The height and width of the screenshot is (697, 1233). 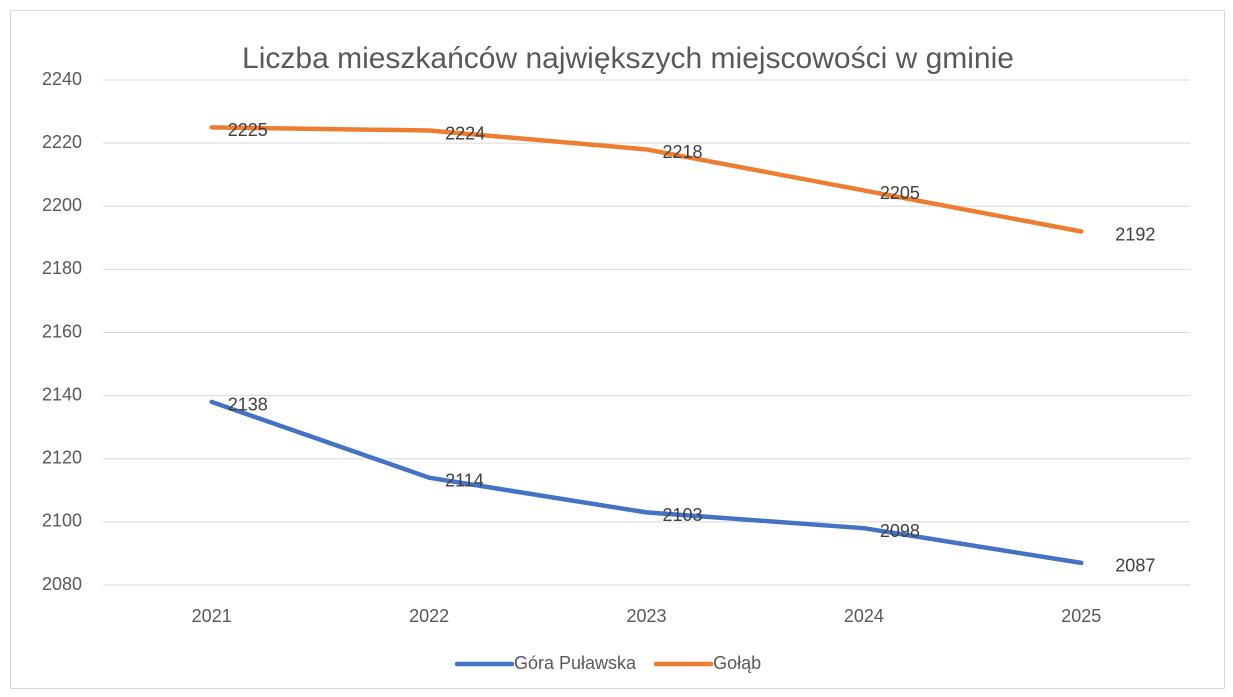 What do you see at coordinates (1135, 566) in the screenshot?
I see `data-label: 2087` at bounding box center [1135, 566].